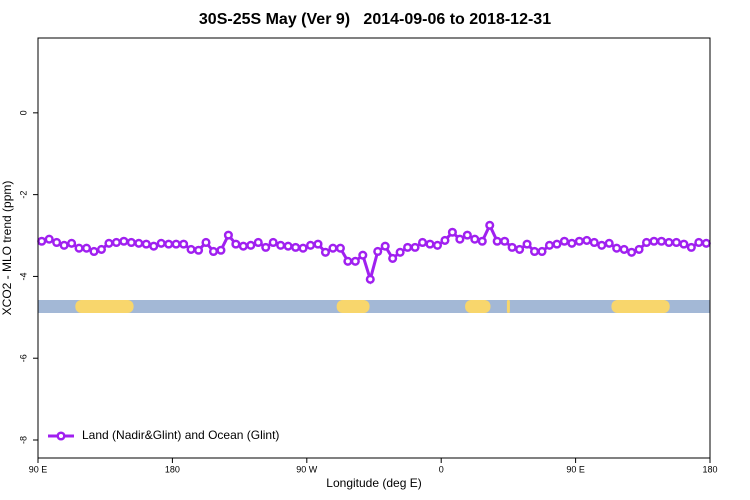  What do you see at coordinates (23, 440) in the screenshot?
I see `y-tick-label: -8` at bounding box center [23, 440].